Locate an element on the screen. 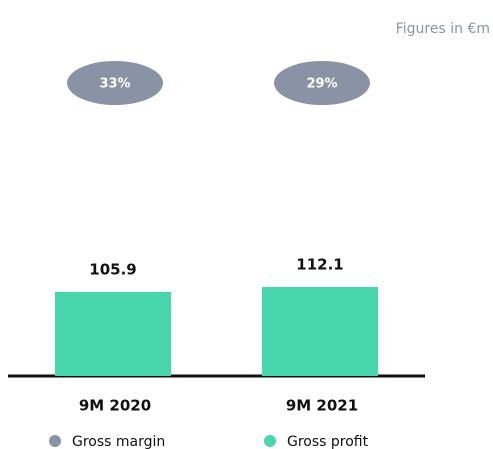  legend-label: Gross profit is located at coordinates (328, 441).